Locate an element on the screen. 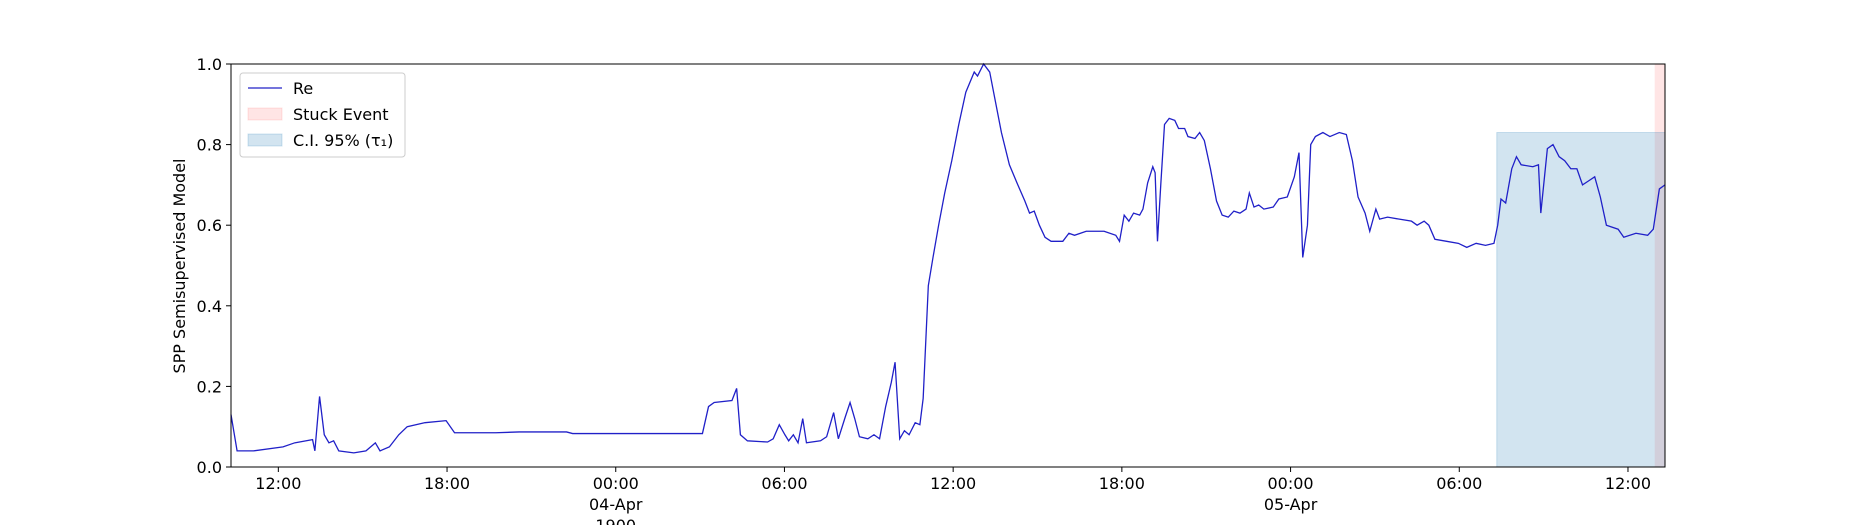  y-tick-label: 0.4 is located at coordinates (209, 306).